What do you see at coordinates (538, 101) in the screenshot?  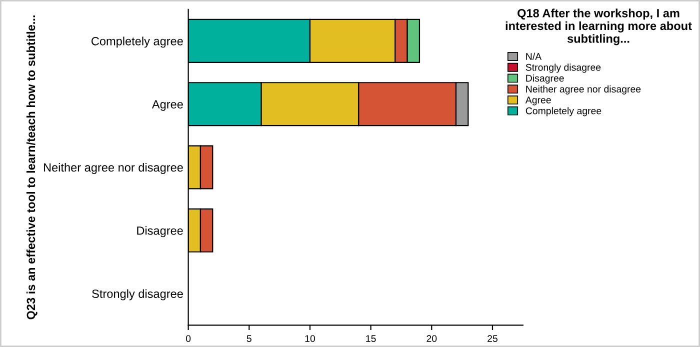 I see `legend-label: Agree` at bounding box center [538, 101].